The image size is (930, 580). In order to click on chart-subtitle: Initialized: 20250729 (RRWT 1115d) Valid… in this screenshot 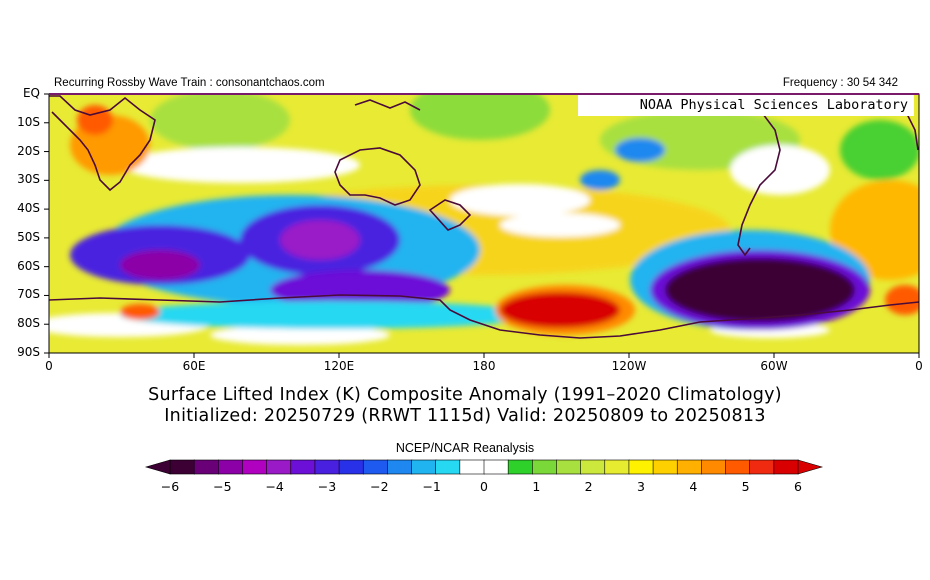, I will do `click(465, 416)`.